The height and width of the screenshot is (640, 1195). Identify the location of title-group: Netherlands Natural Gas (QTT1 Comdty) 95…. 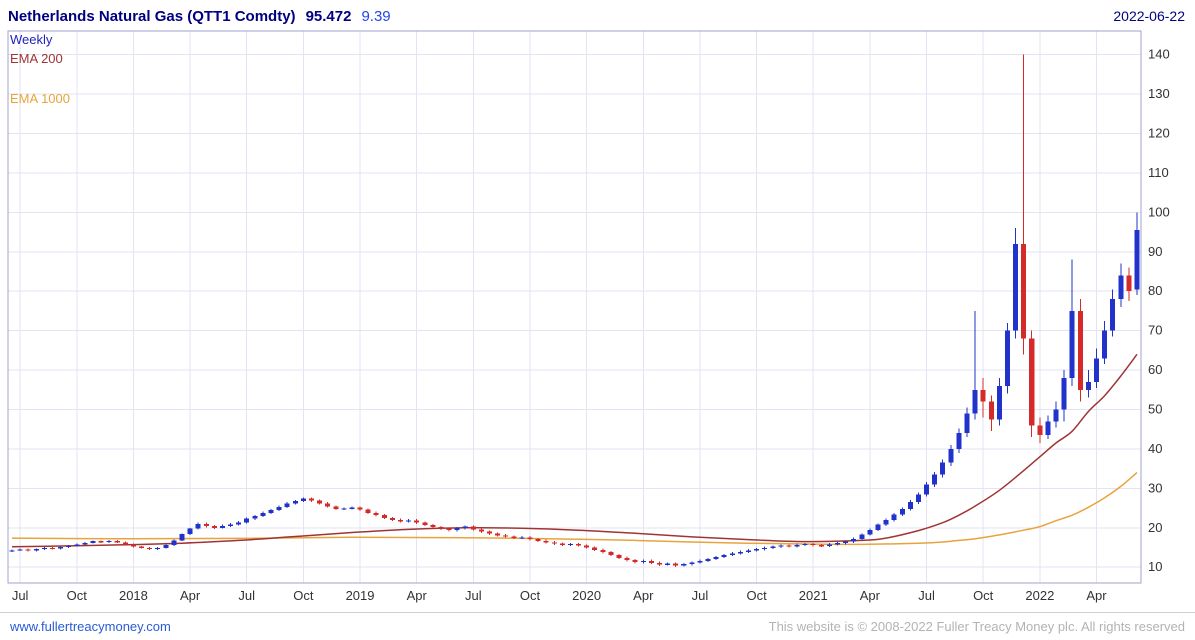
(199, 16).